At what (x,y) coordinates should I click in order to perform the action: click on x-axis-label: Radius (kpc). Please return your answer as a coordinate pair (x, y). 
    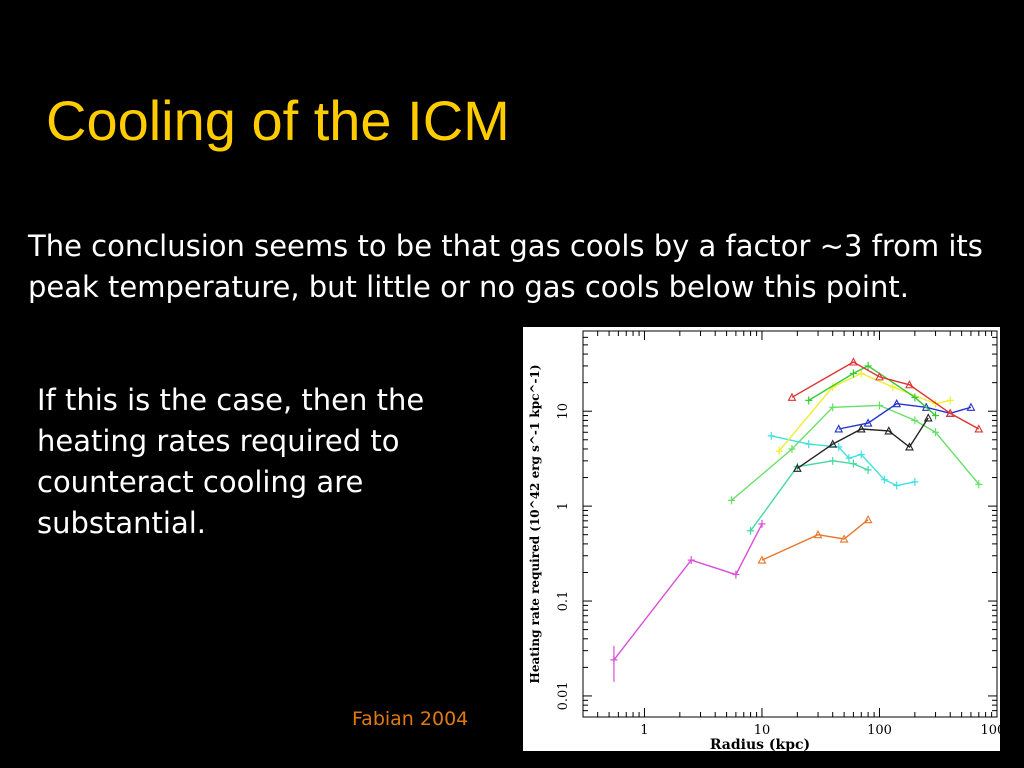
    Looking at the image, I should click on (760, 744).